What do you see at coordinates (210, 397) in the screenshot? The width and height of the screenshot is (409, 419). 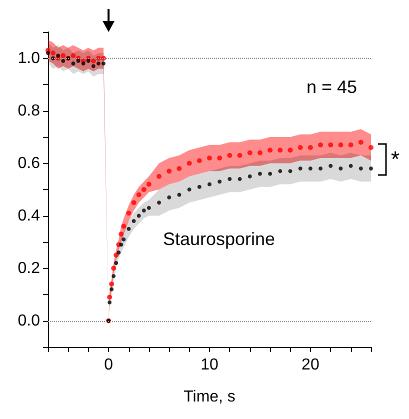 I see `x-axis-title: Time, s` at bounding box center [210, 397].